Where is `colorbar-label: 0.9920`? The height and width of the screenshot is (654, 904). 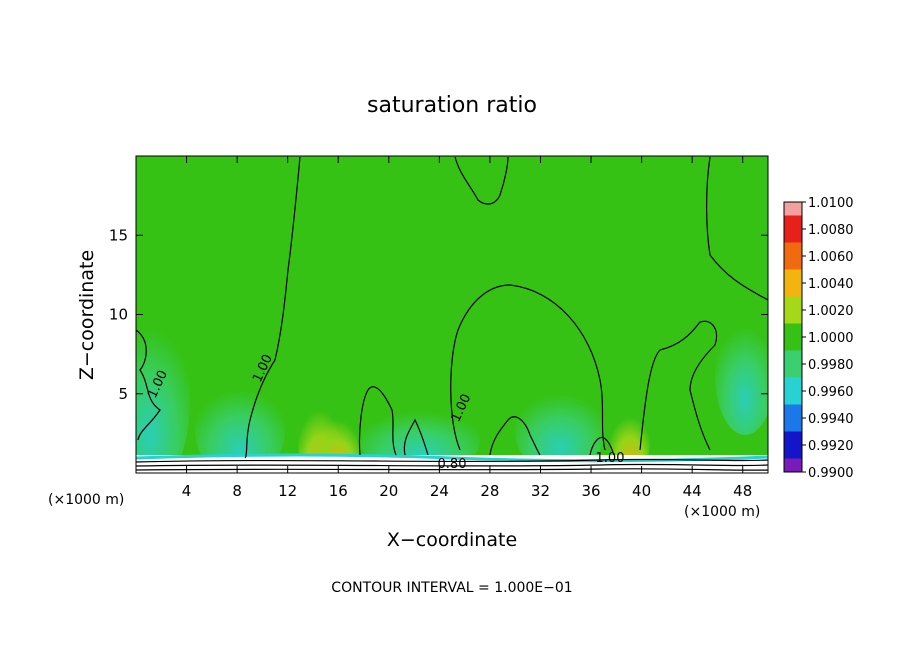 colorbar-label: 0.9920 is located at coordinates (831, 446).